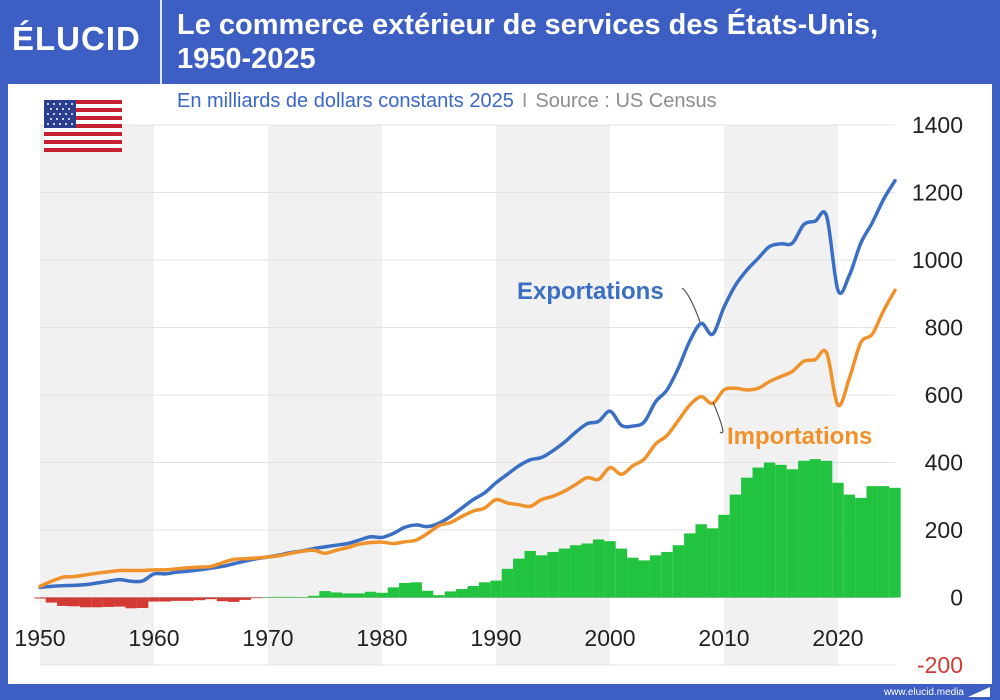  I want to click on y-tick-label: 0, so click(956, 598).